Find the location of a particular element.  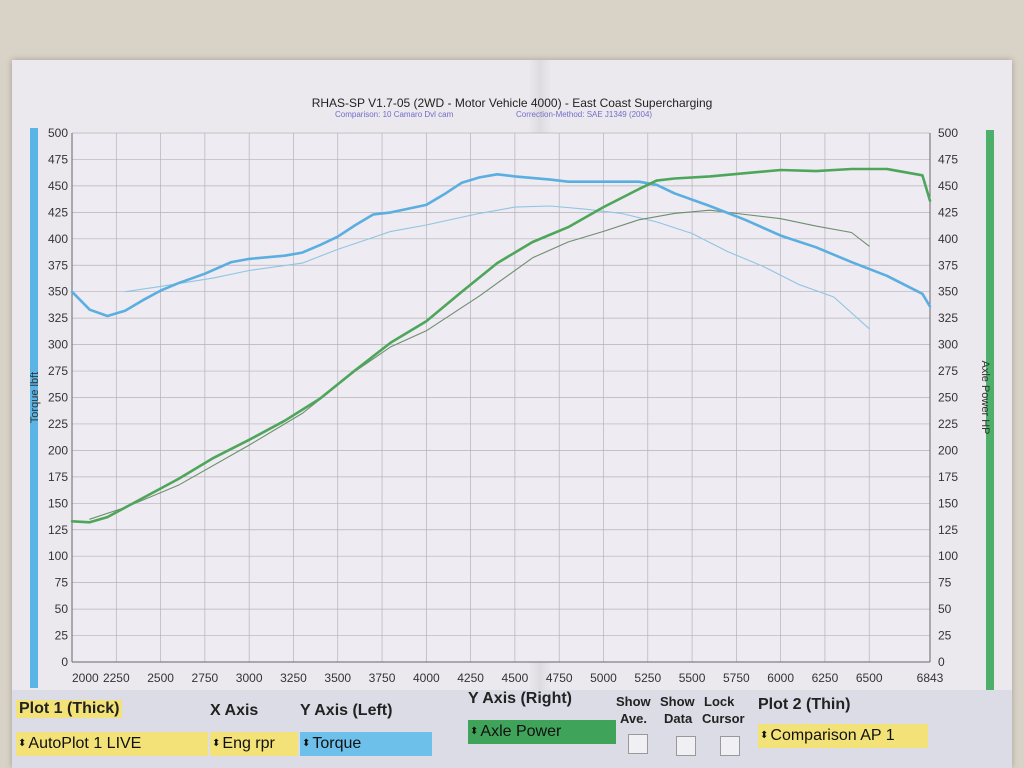

y-axis-left-value: Torque is located at coordinates (337, 744).